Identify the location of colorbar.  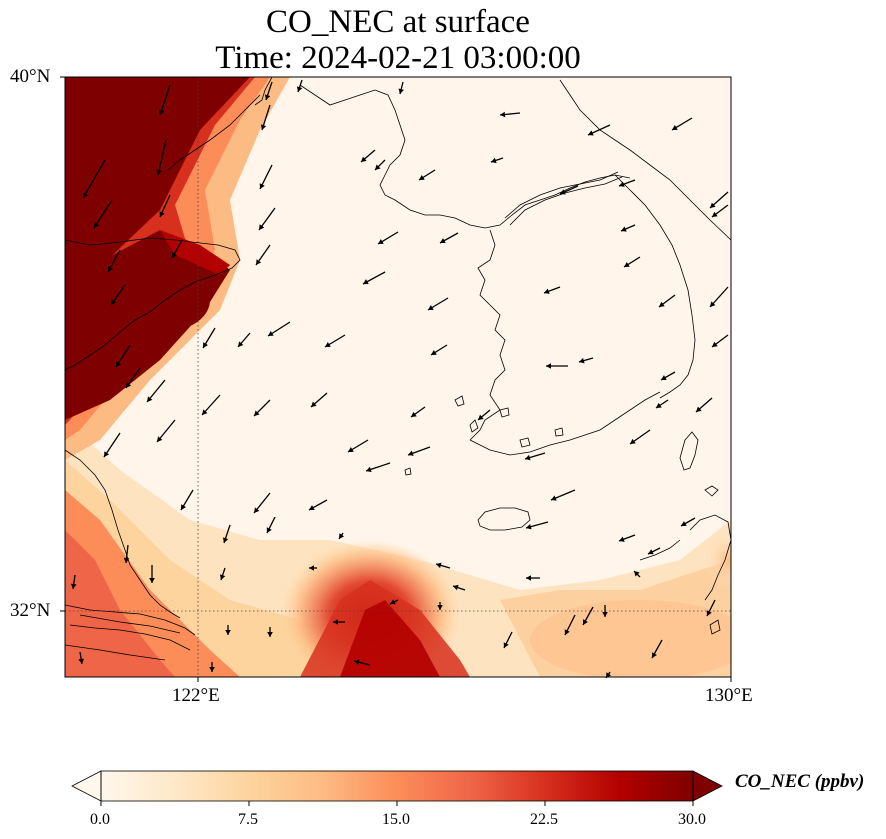
(397, 788).